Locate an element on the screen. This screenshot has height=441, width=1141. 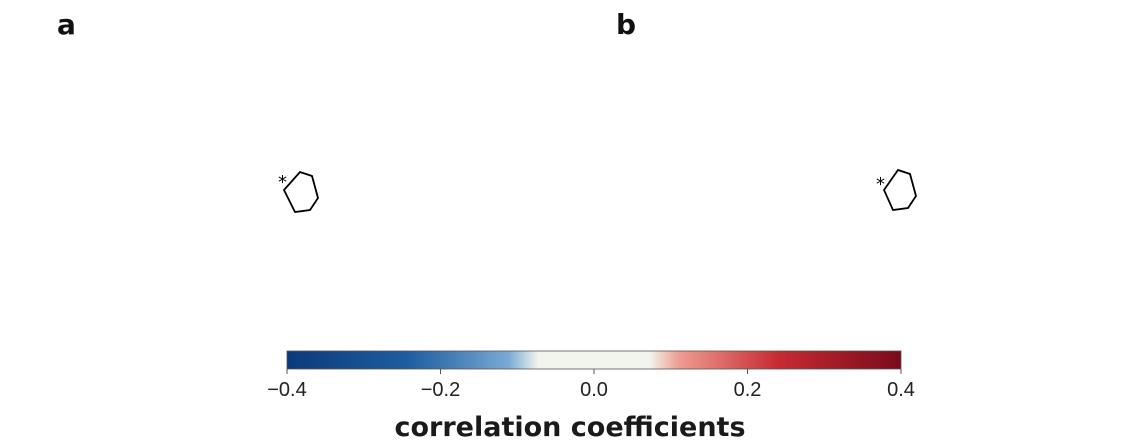
study-region-outline-a is located at coordinates (300, 191).